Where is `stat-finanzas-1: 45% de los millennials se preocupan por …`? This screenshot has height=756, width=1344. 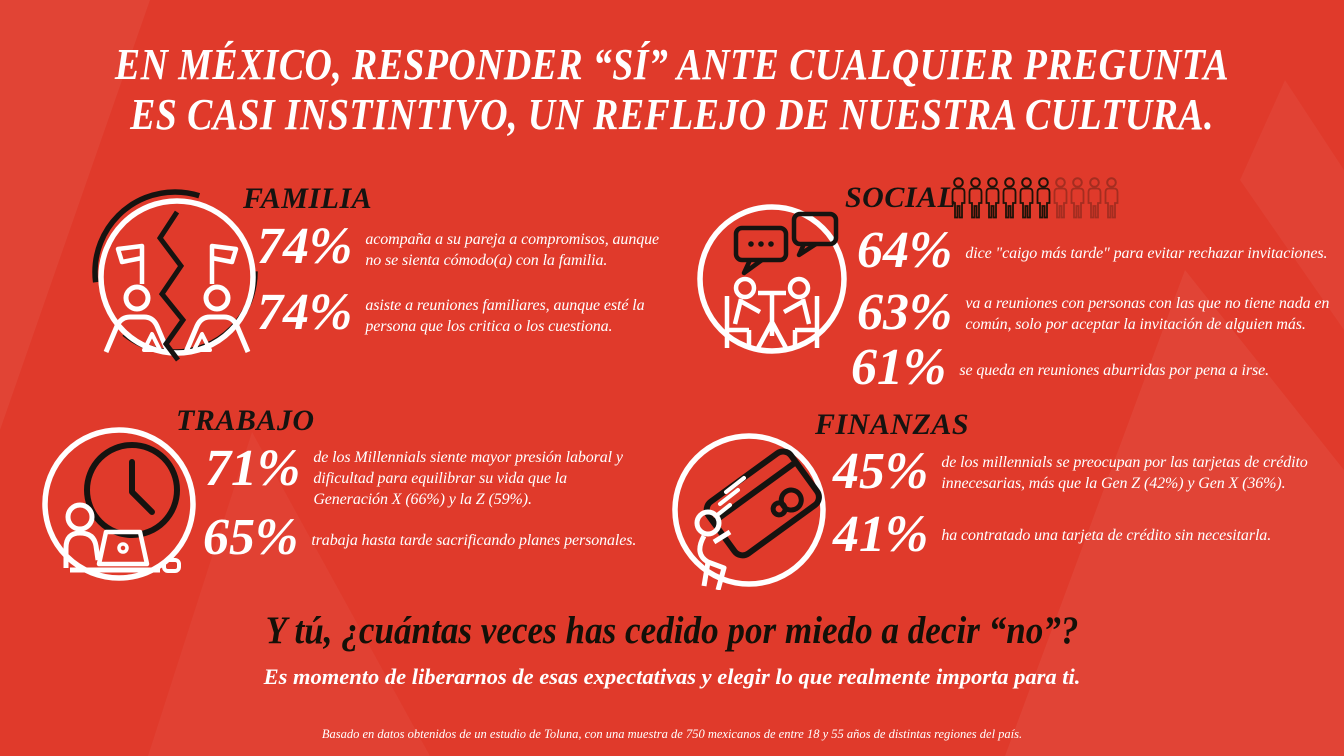 stat-finanzas-1: 45% de los millennials se preocupan por … is located at coordinates (1088, 471).